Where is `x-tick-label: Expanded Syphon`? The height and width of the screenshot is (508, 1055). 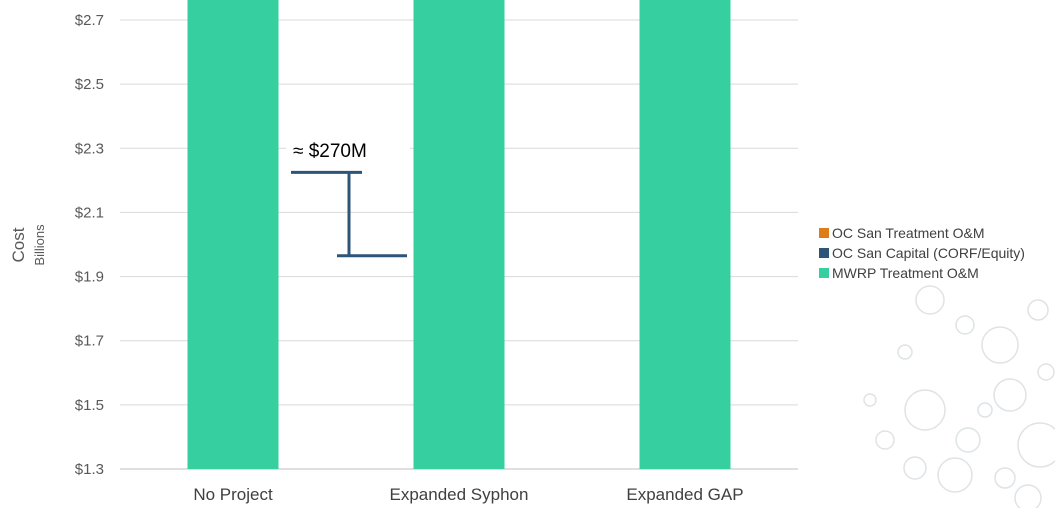 x-tick-label: Expanded Syphon is located at coordinates (459, 494).